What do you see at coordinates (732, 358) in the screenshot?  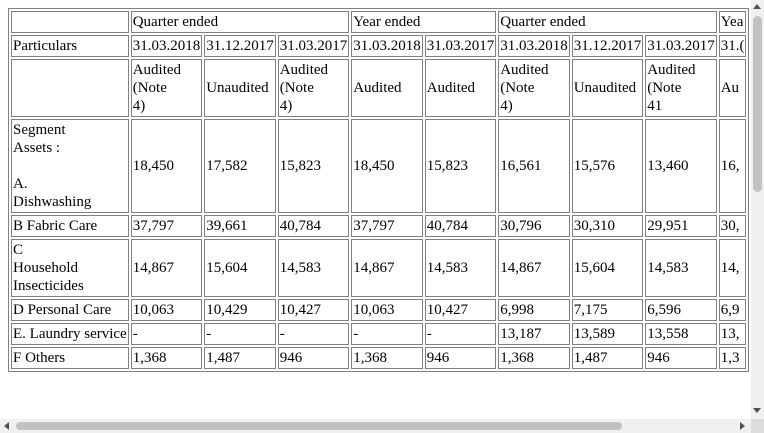 I see `value-cell-truncated: 1,3` at bounding box center [732, 358].